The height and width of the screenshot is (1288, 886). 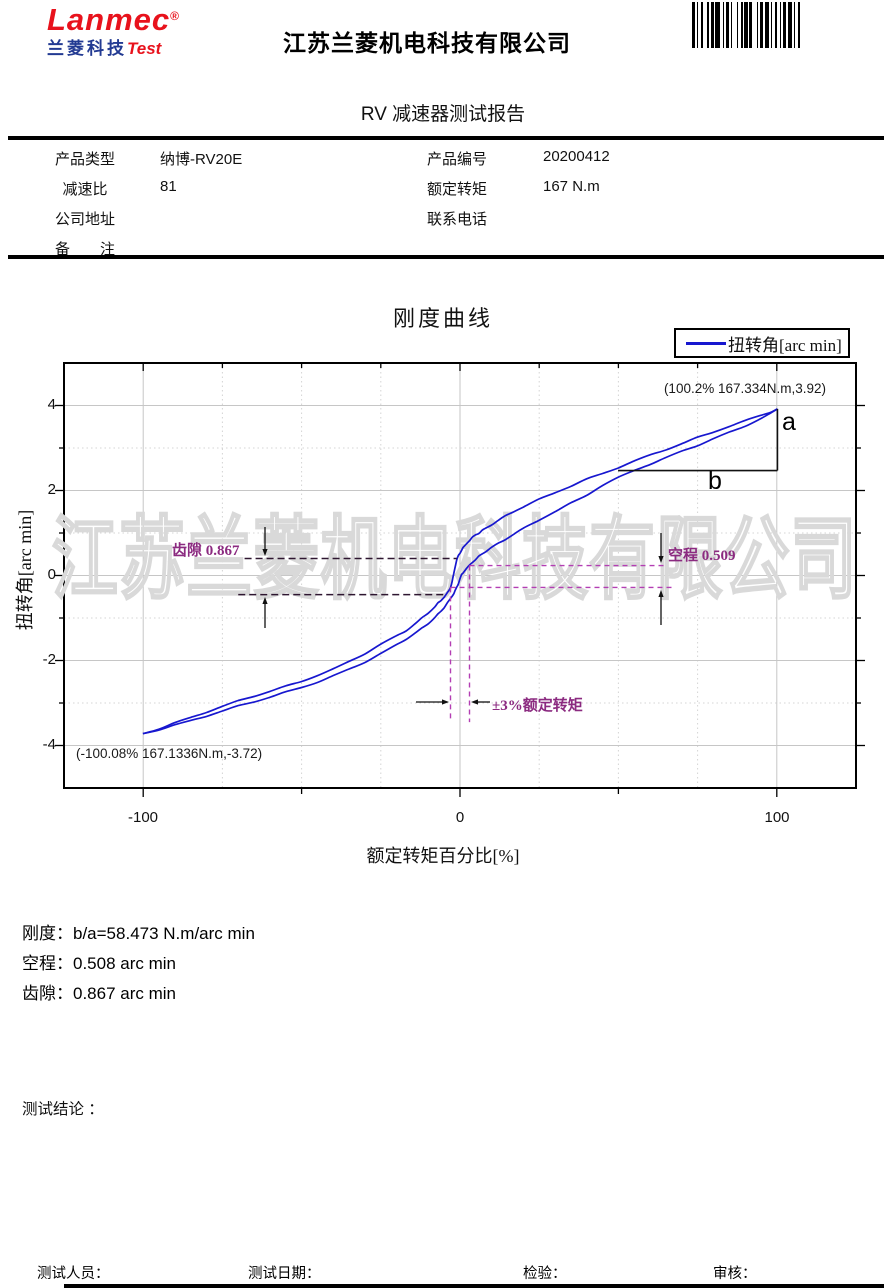 I want to click on field-label: 备 注, so click(x=84, y=249).